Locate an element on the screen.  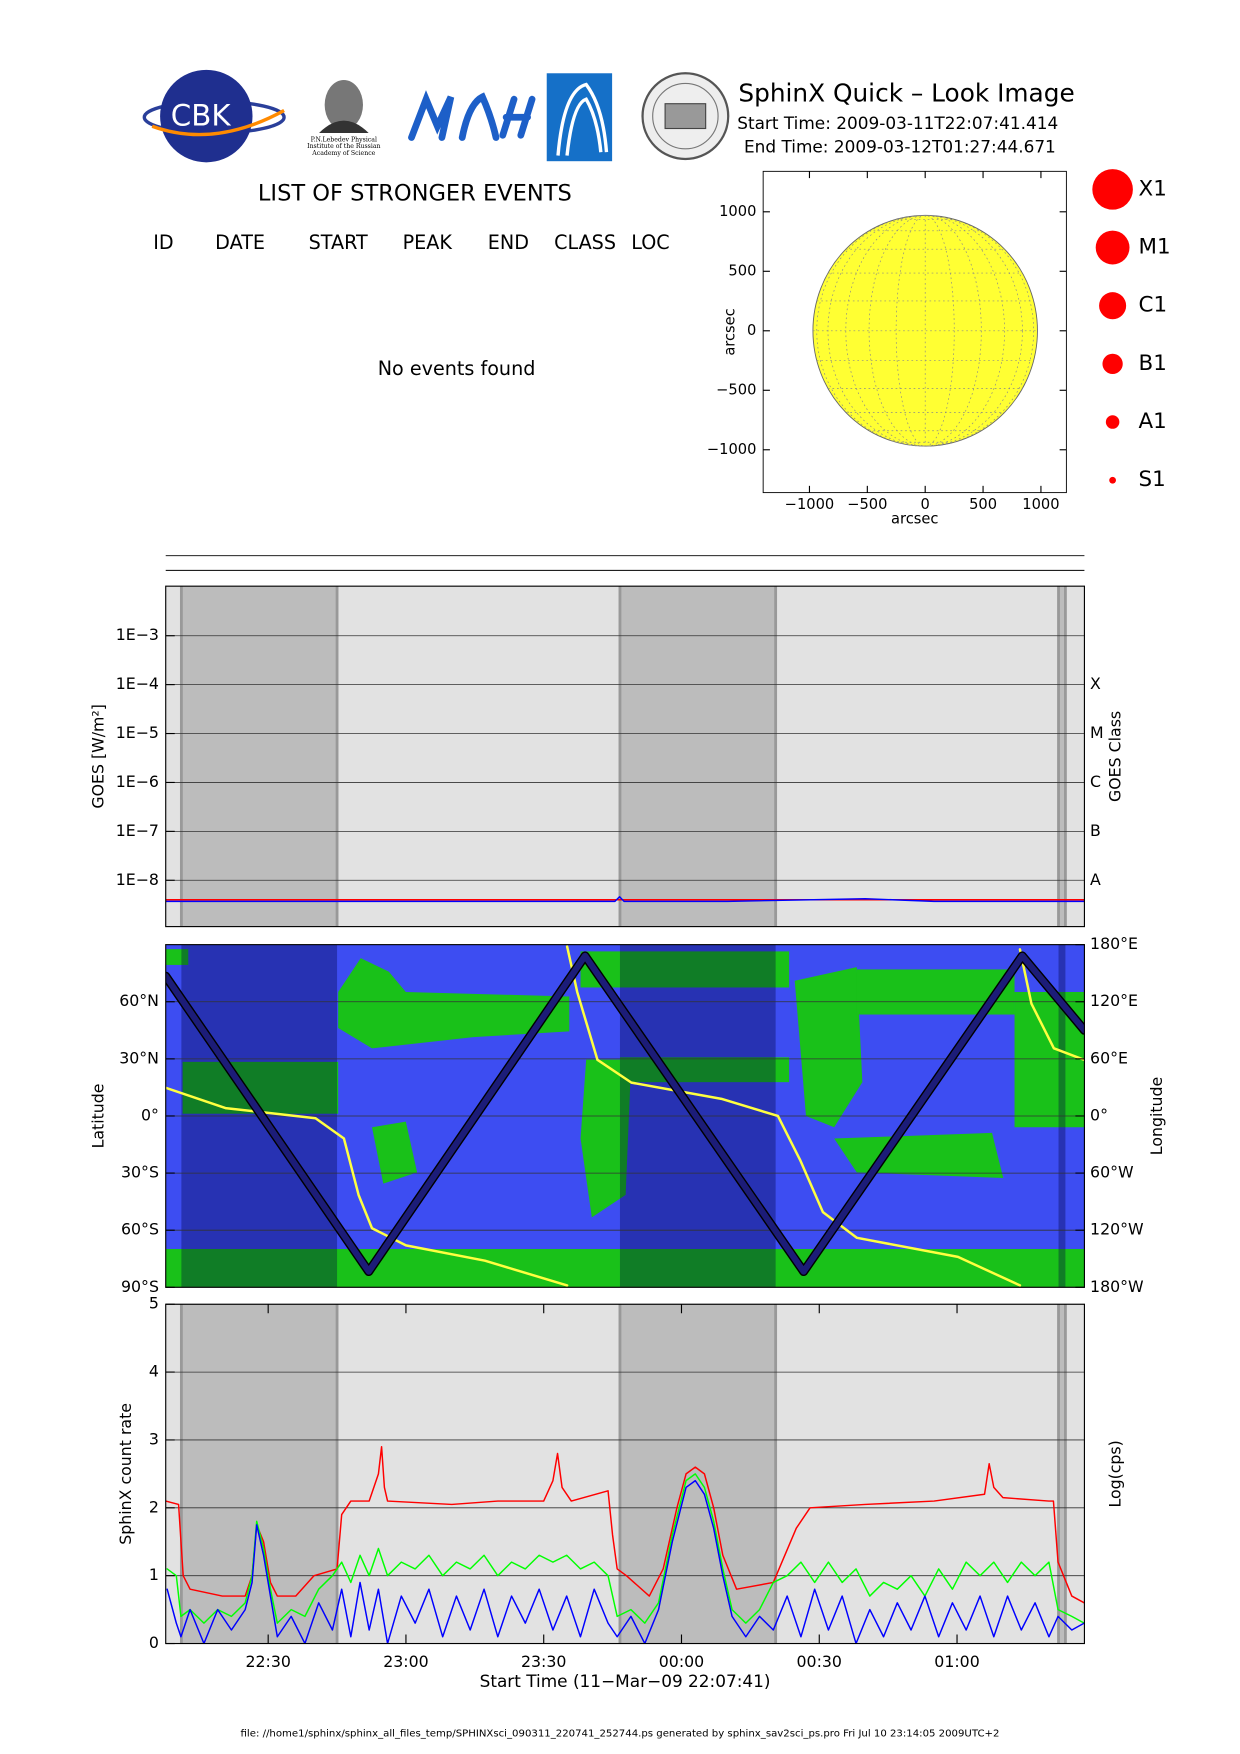
end-time: End Time: 2009-03-12T01:27:44.671 is located at coordinates (900, 147).